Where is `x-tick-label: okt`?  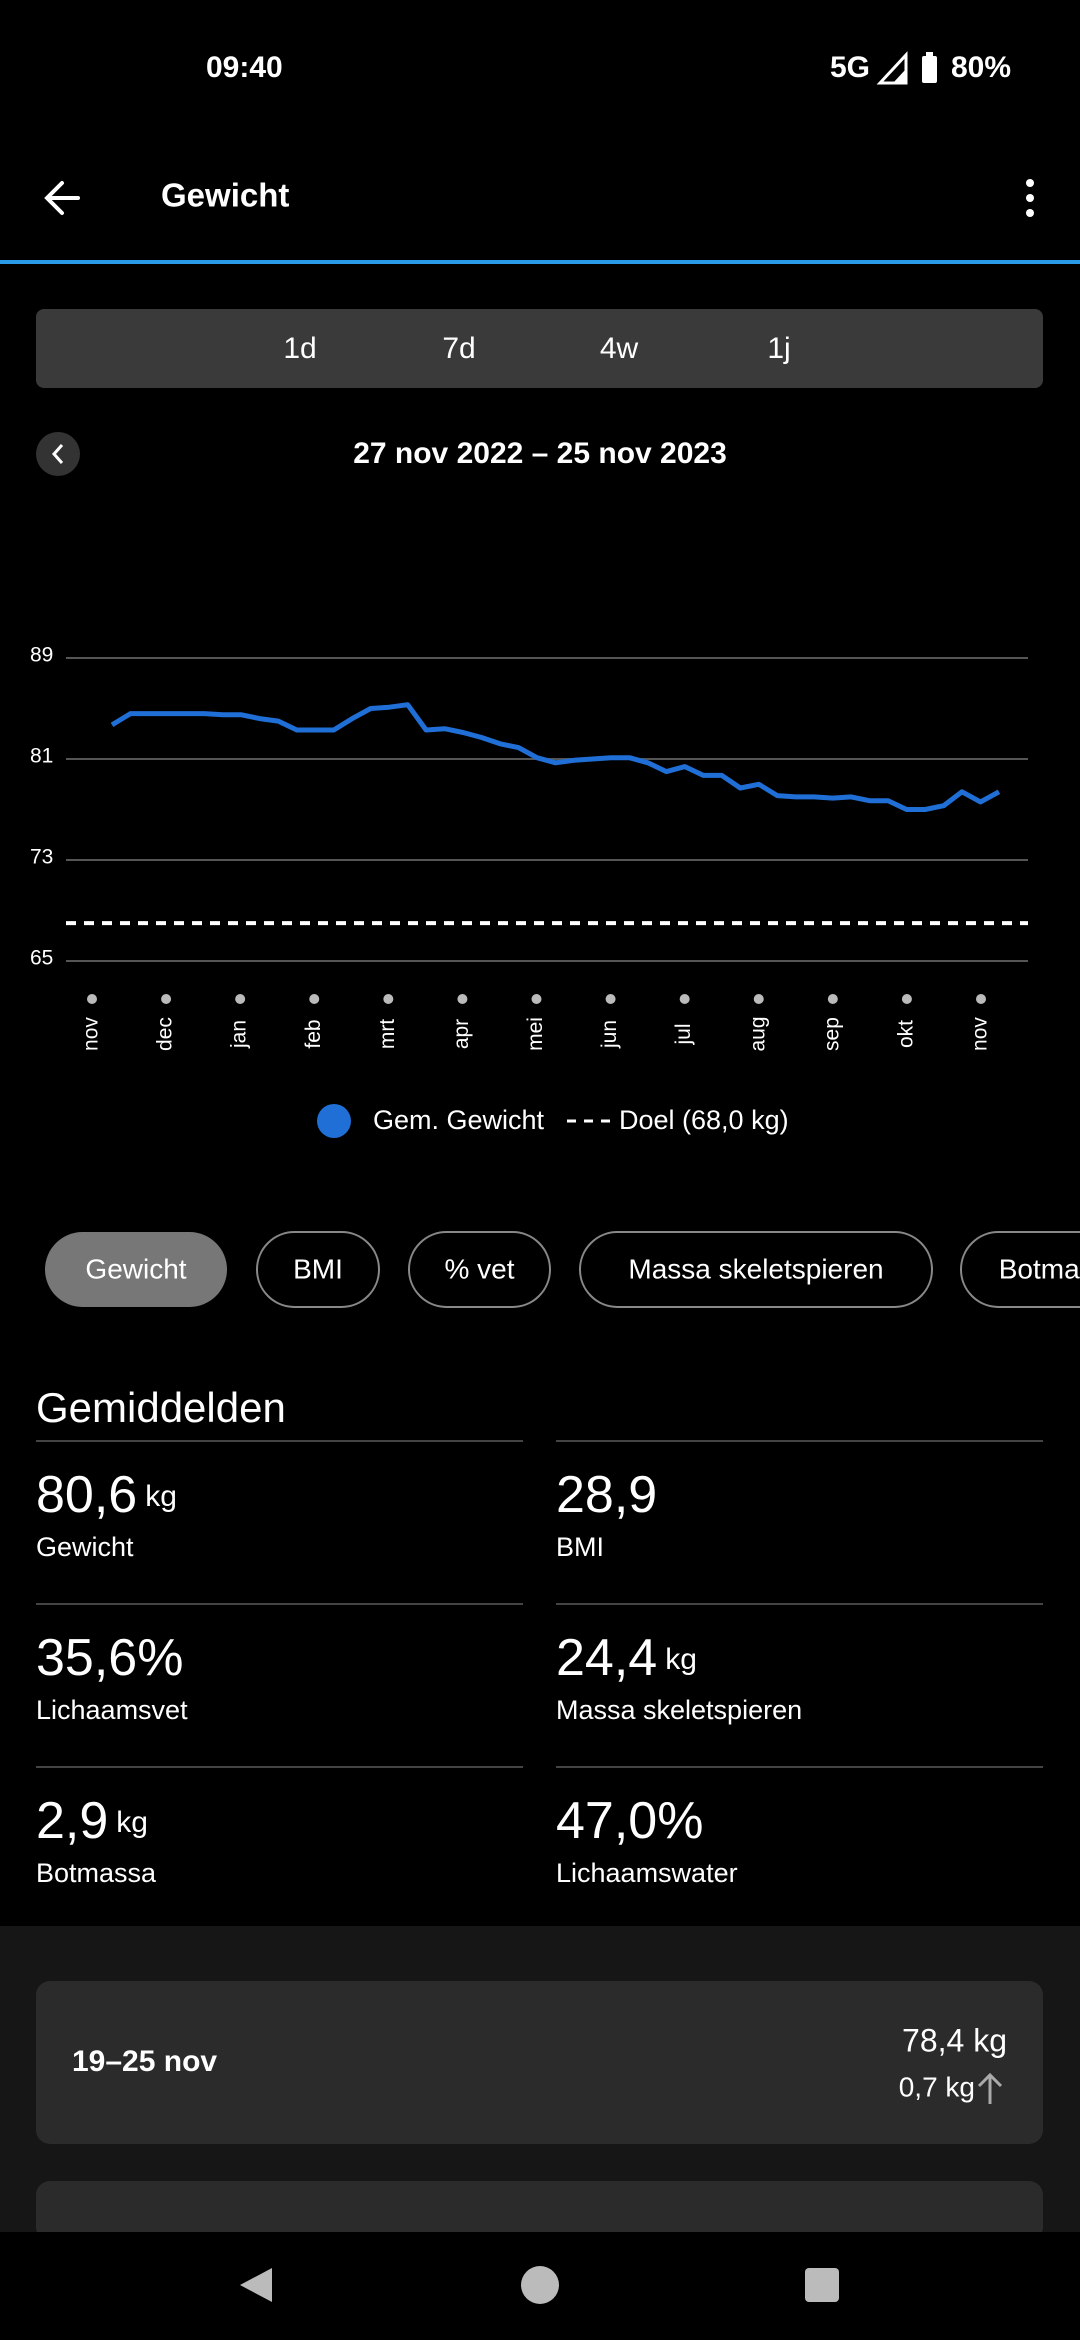 x-tick-label: okt is located at coordinates (905, 1034).